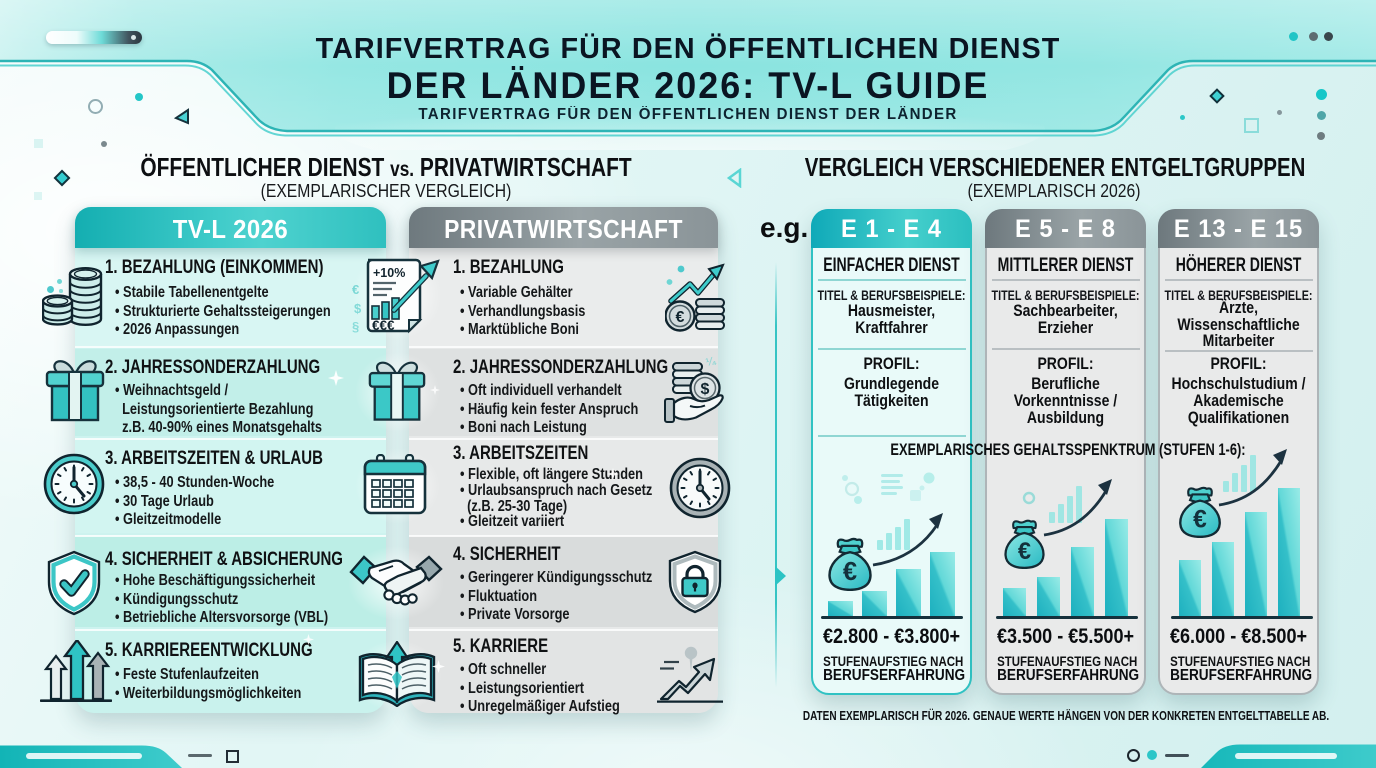  Describe the element at coordinates (389, 273) in the screenshot. I see `svg-text: +10%` at that location.